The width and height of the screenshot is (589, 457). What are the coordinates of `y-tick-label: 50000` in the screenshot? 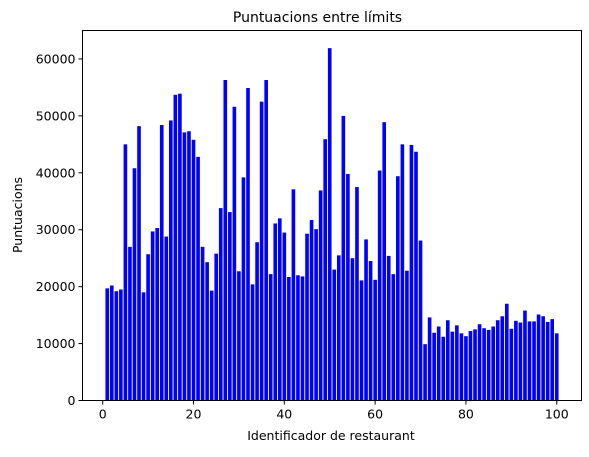 It's located at (56, 115).